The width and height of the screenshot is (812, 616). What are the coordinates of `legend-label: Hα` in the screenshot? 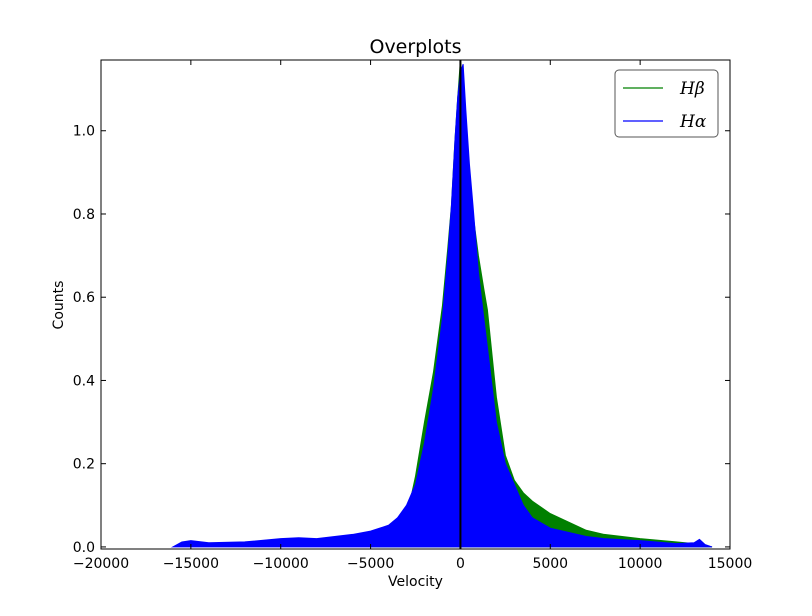 It's located at (693, 122).